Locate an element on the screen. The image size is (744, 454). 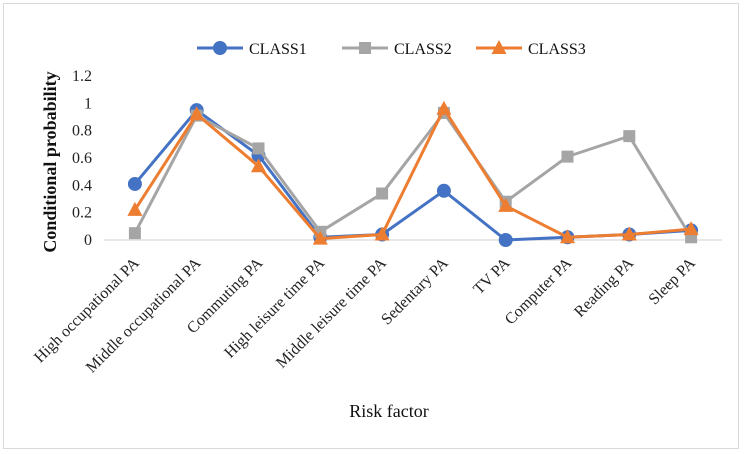
point-class3-middle-leisure-time-pa is located at coordinates (382, 233).